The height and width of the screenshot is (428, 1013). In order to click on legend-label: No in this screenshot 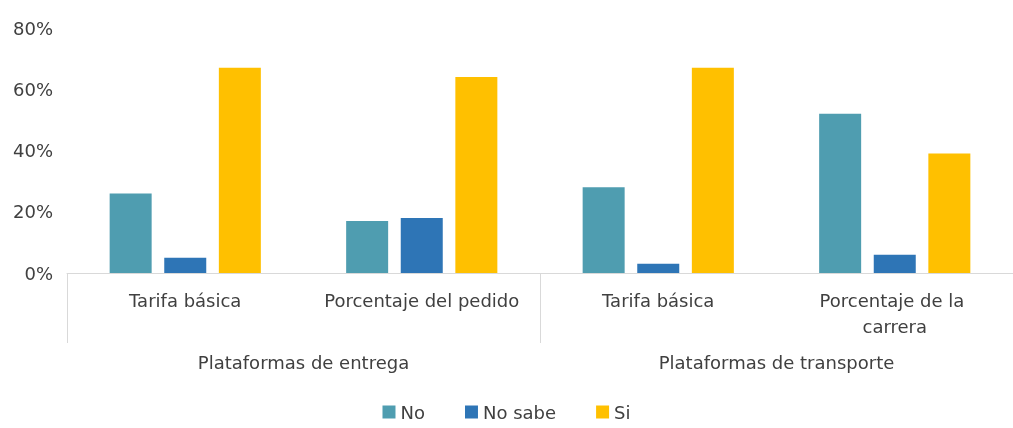, I will do `click(412, 412)`.